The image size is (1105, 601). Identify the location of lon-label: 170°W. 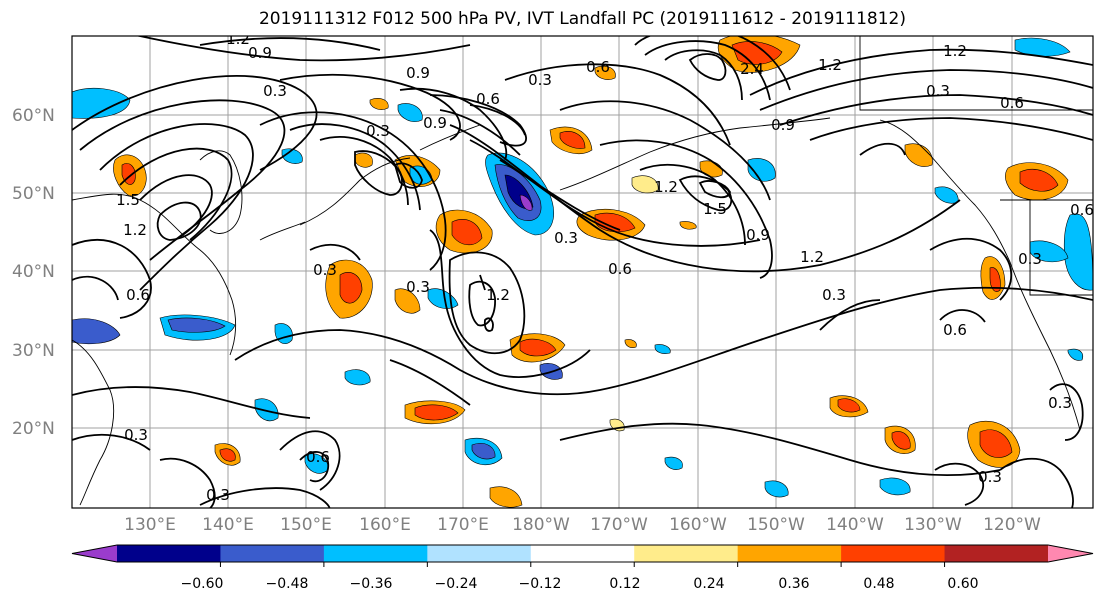
(619, 525).